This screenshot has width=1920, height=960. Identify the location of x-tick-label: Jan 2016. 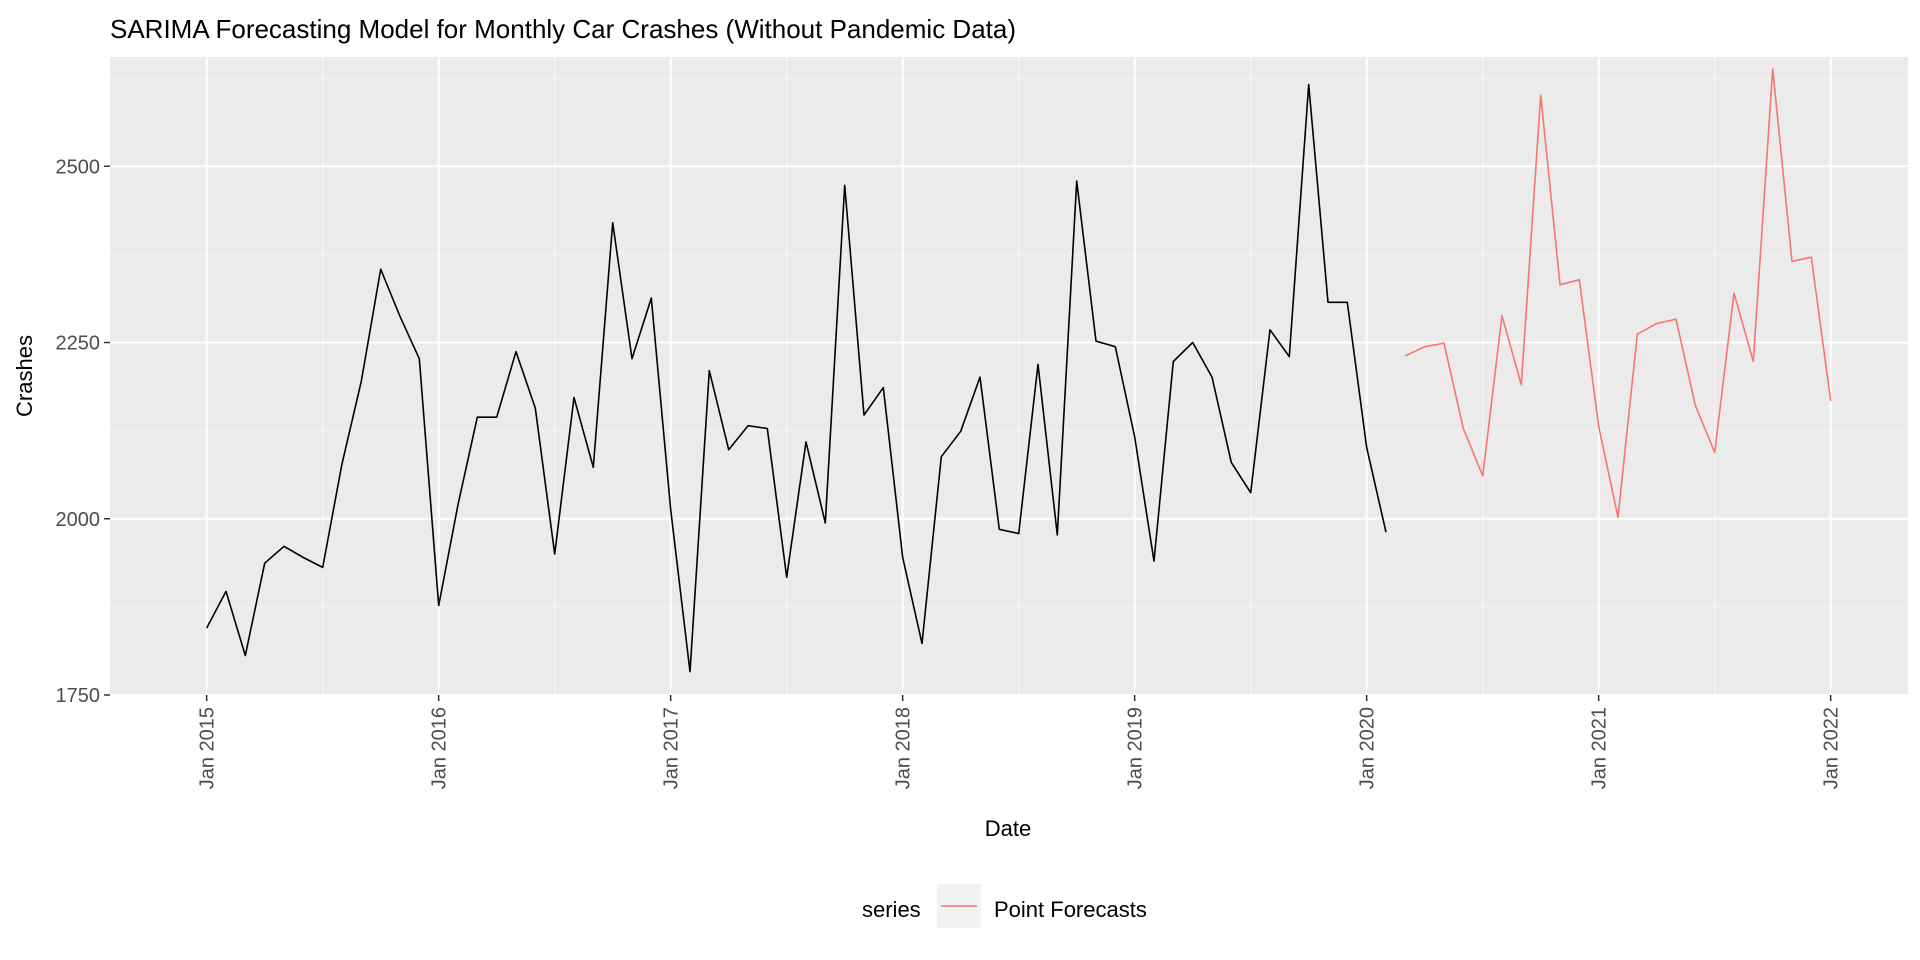
(440, 748).